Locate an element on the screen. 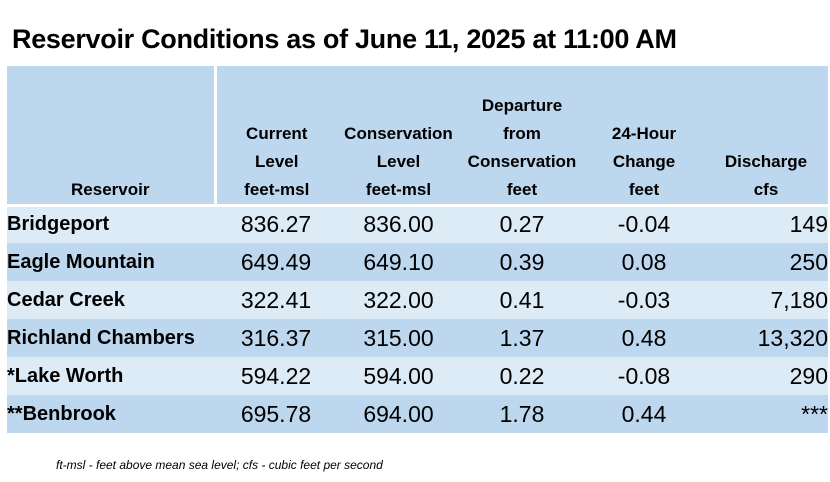 This screenshot has height=482, width=830. header-line: Change is located at coordinates (644, 161).